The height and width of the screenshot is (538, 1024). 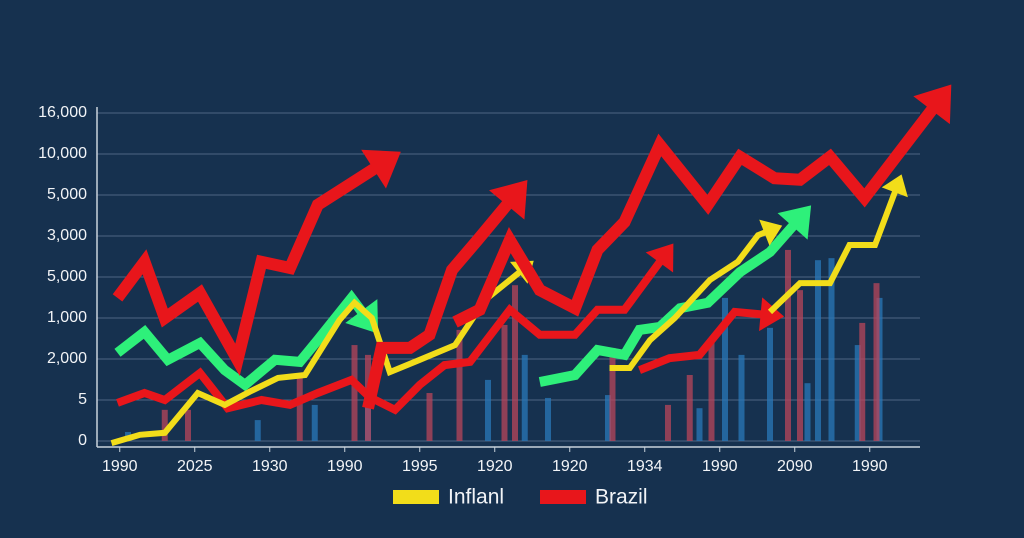 What do you see at coordinates (520, 497) in the screenshot?
I see `legend: Inflanl Brazil` at bounding box center [520, 497].